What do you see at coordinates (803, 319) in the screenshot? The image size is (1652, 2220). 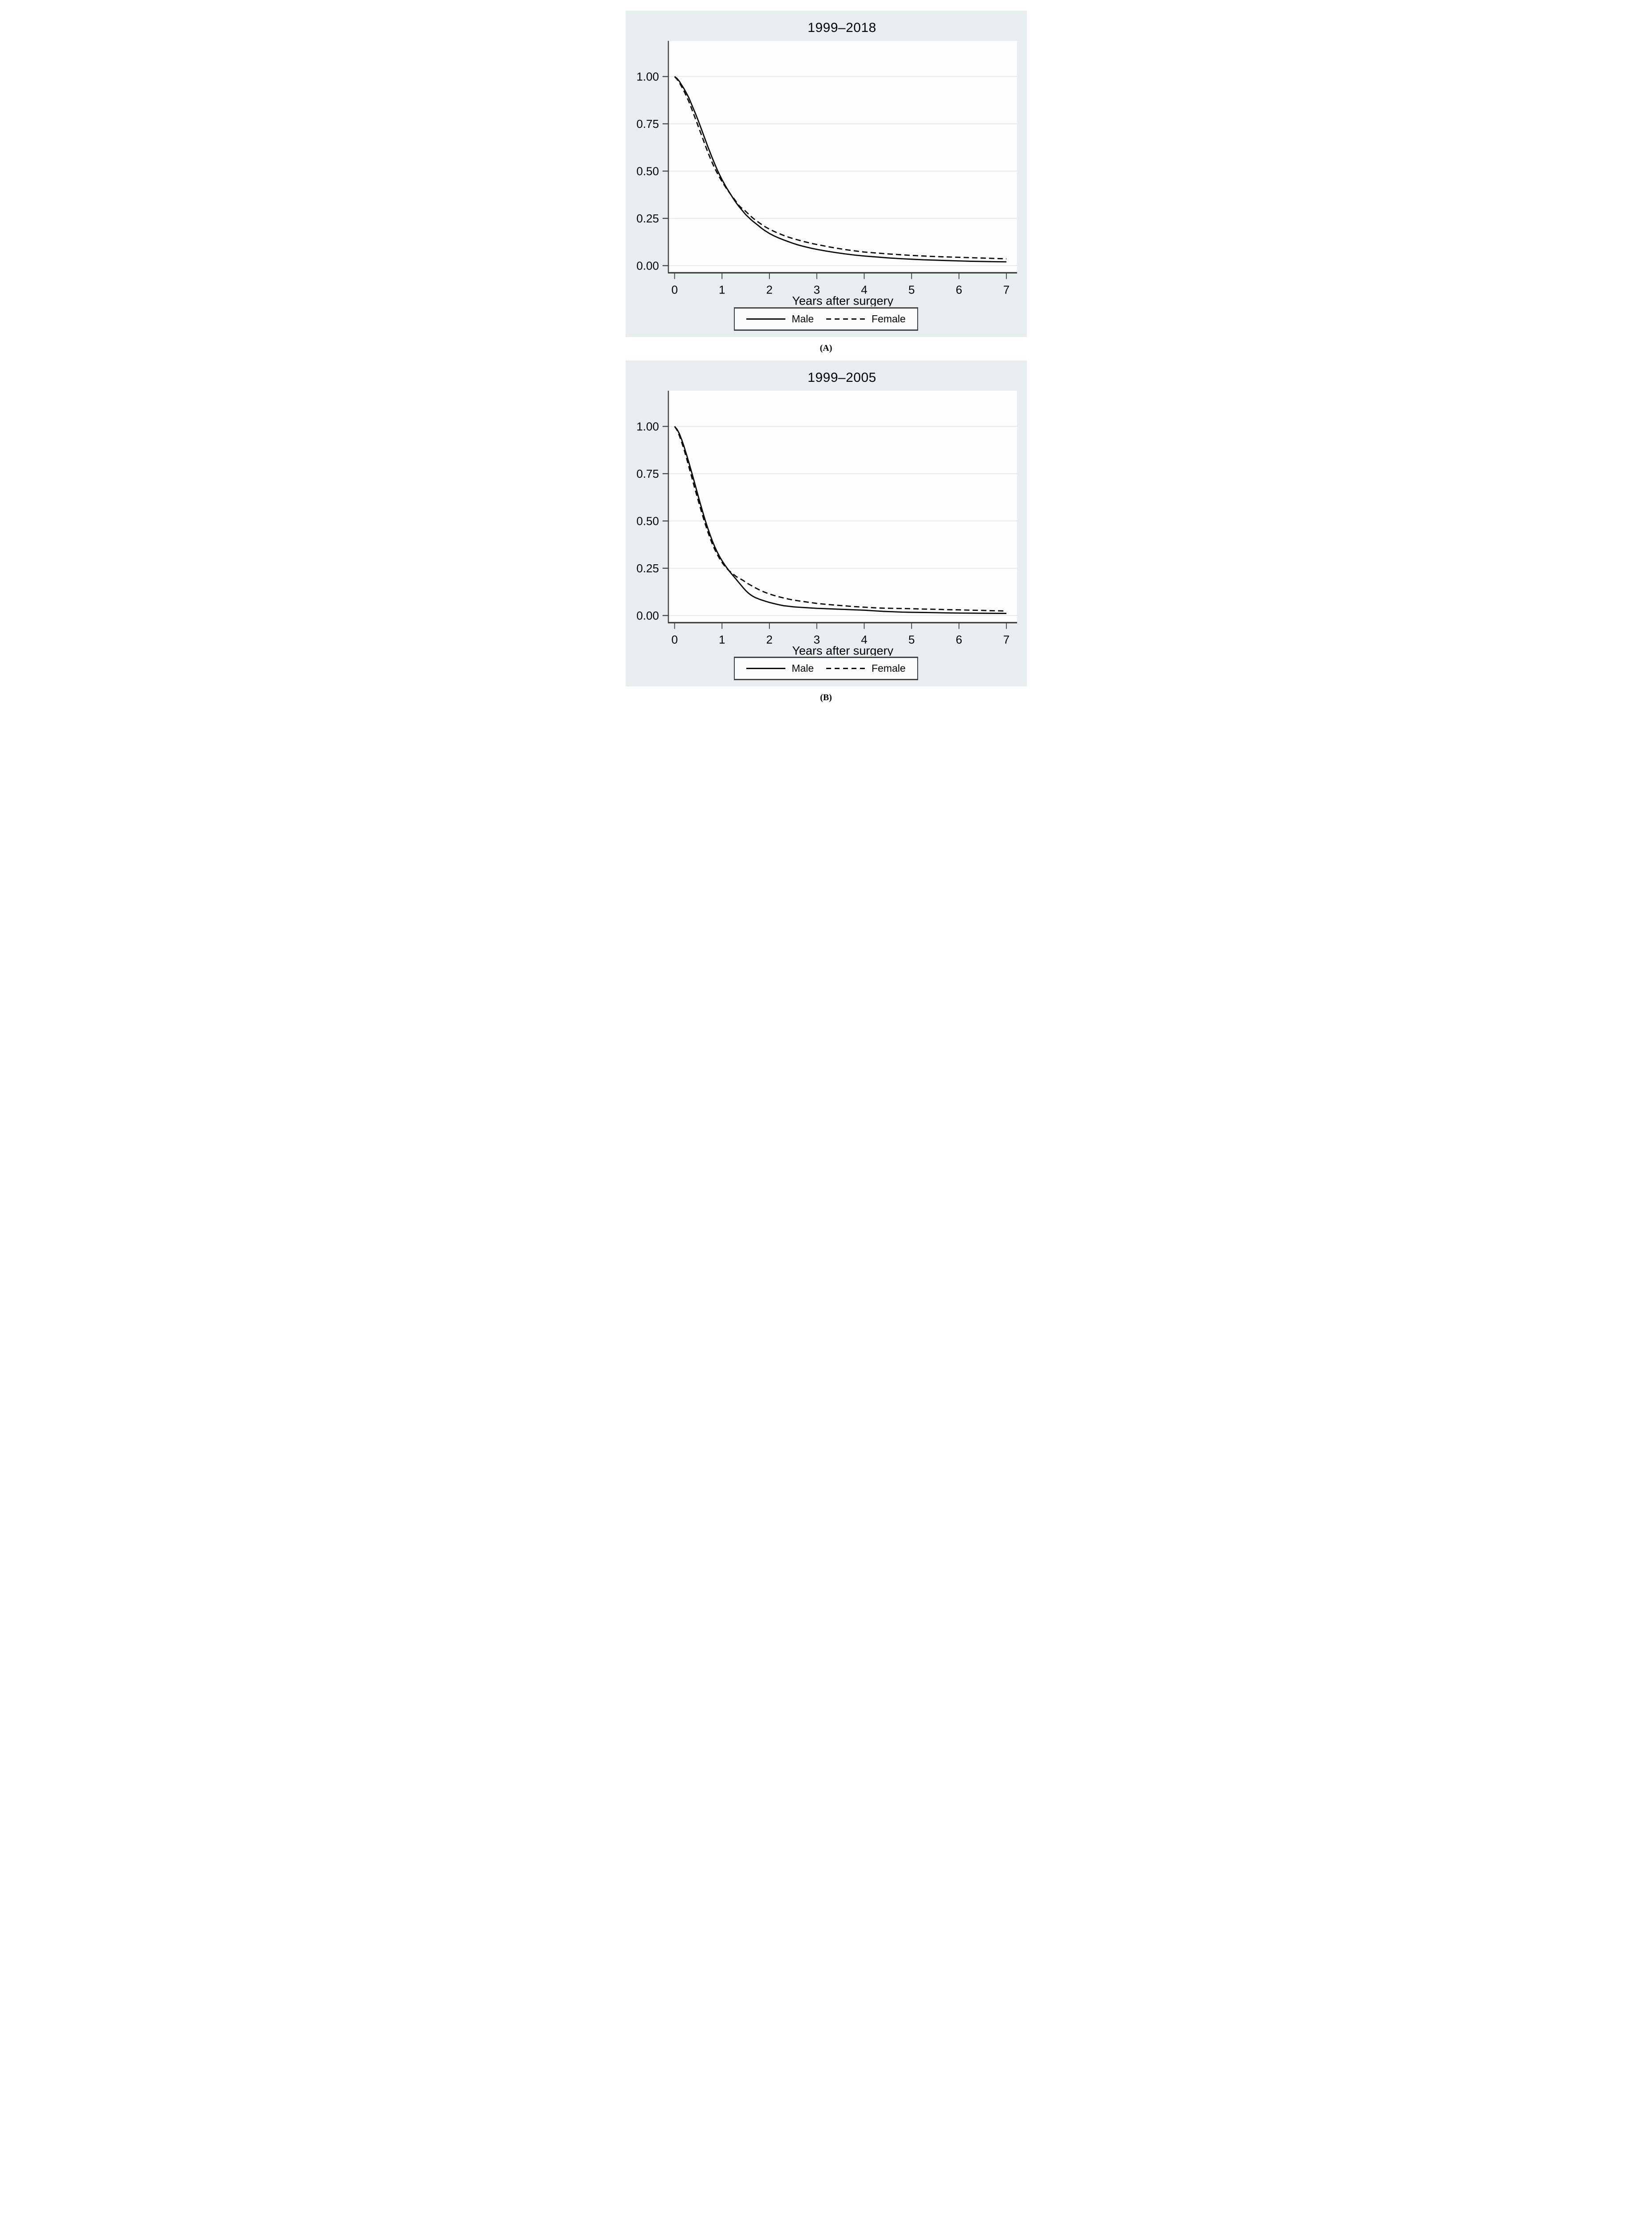 I see `legend-label-male-a: Male` at bounding box center [803, 319].